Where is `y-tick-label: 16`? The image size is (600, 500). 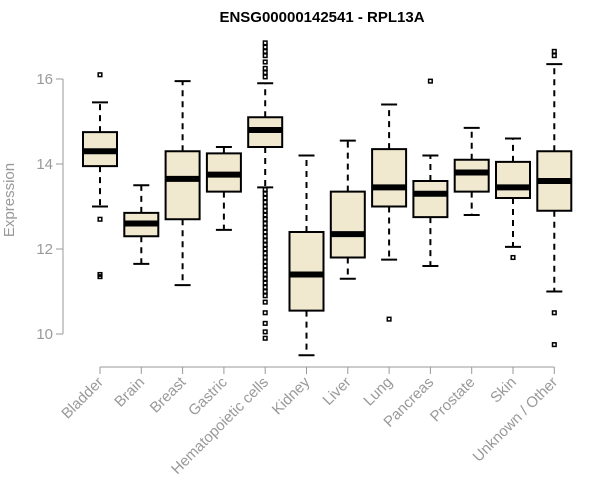
y-tick-label: 16 is located at coordinates (44, 79).